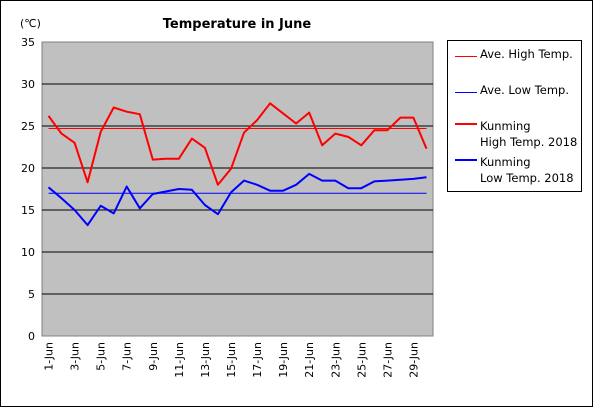 The height and width of the screenshot is (407, 593). I want to click on x-tick-label: 1-Jun, so click(49, 356).